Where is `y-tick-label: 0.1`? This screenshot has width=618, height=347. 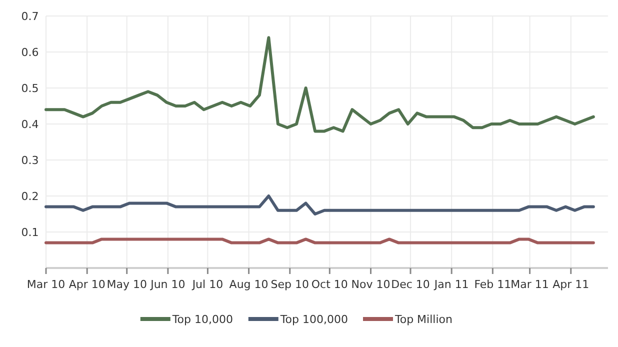 y-tick-label: 0.1 is located at coordinates (30, 232).